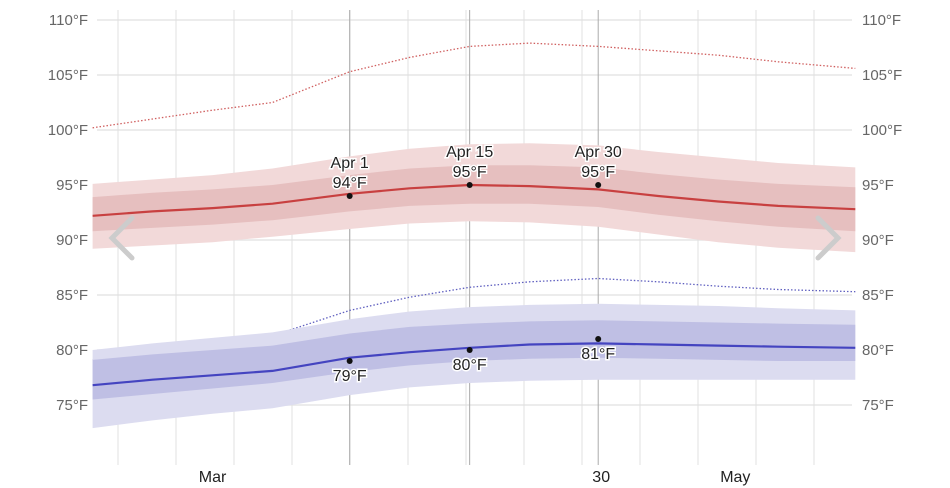  What do you see at coordinates (68, 130) in the screenshot?
I see `y-tick-label-left: 100°F` at bounding box center [68, 130].